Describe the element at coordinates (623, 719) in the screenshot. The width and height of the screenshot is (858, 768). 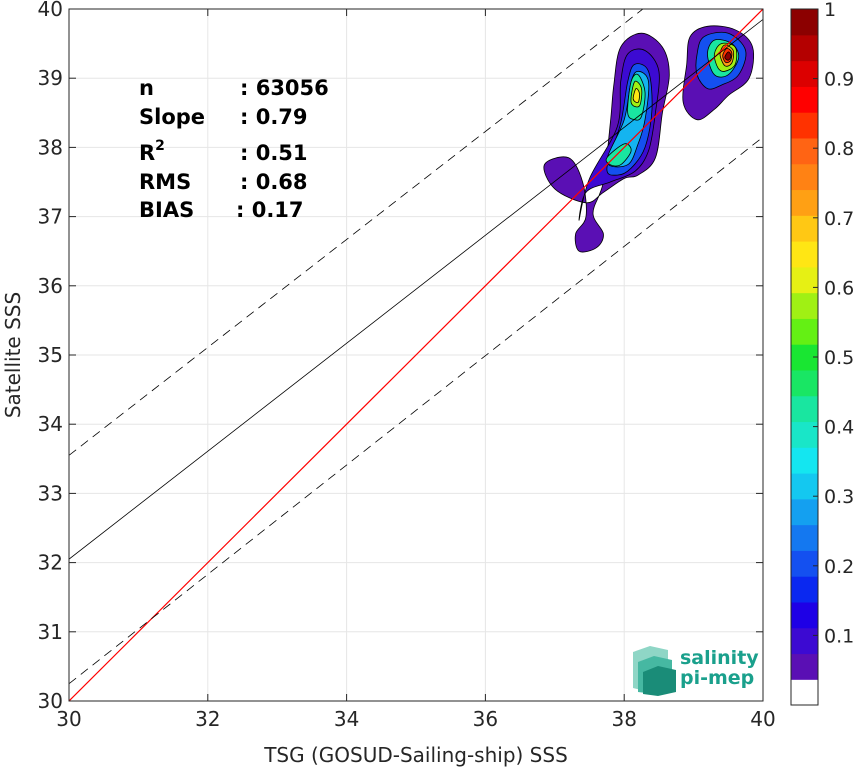
I see `x-tick-label-4: 38` at that location.